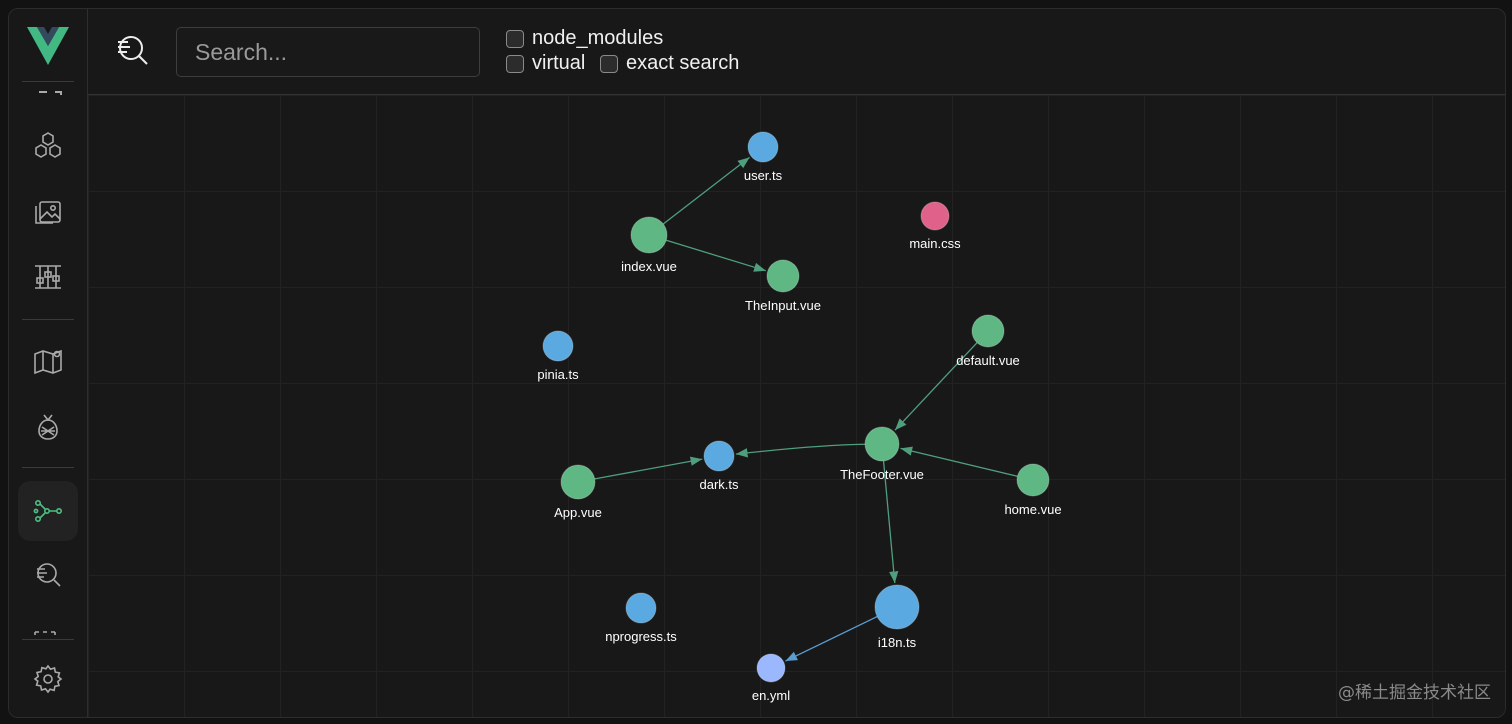  I want to click on graph-node-default: default.vue, so click(988, 341).